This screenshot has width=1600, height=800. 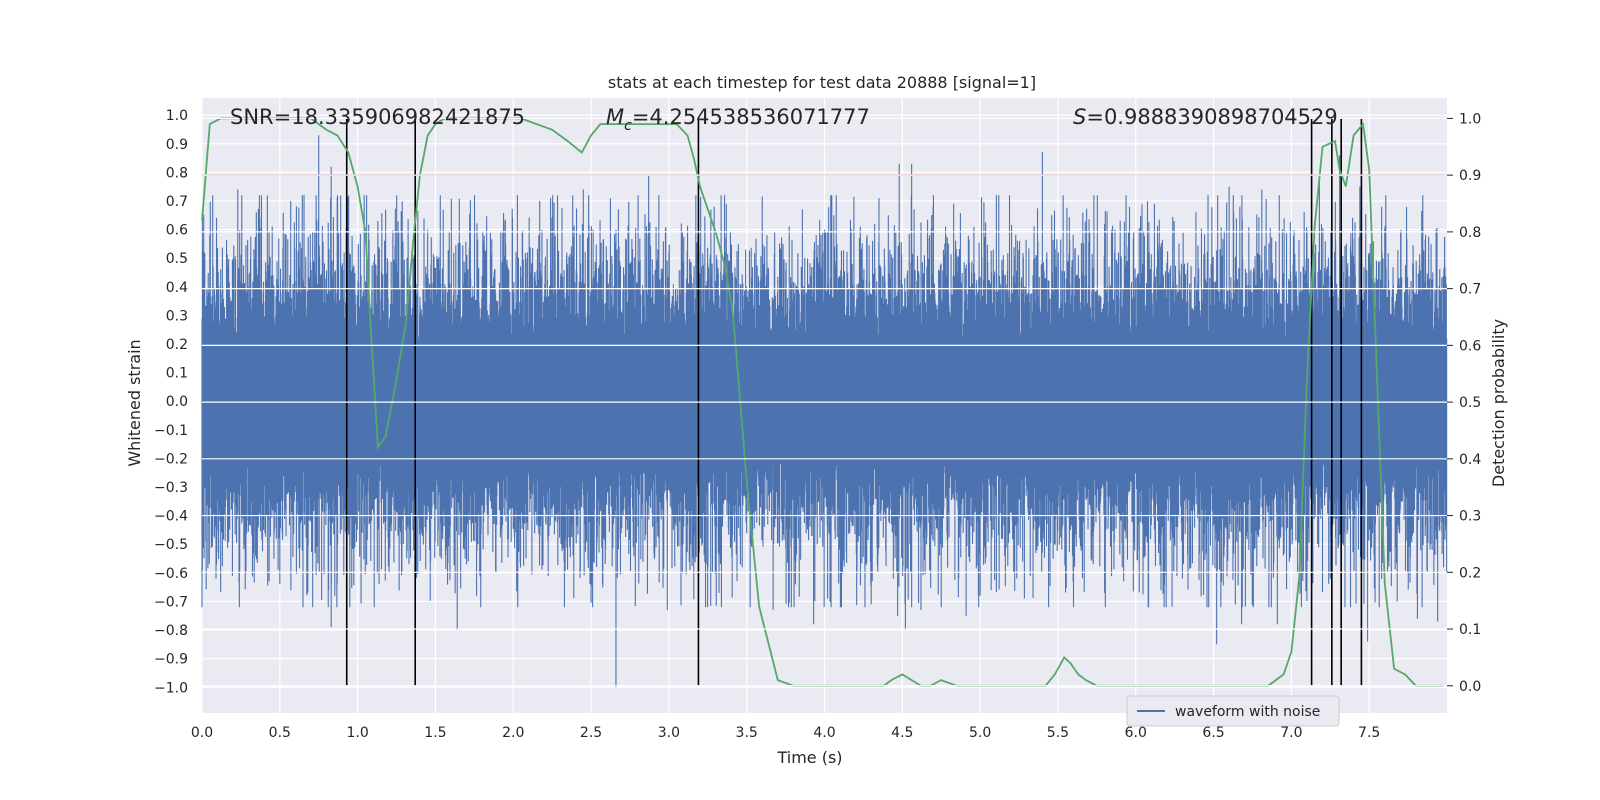 What do you see at coordinates (1470, 346) in the screenshot?
I see `y-right-tick-label: 0.6` at bounding box center [1470, 346].